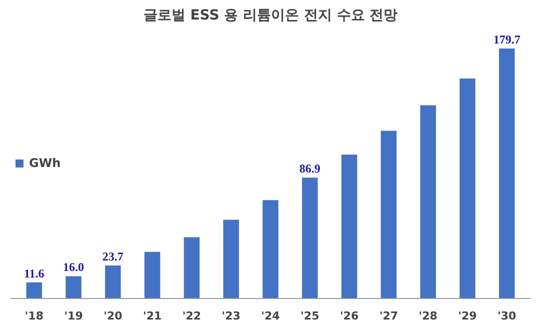 The image size is (540, 325). Describe the element at coordinates (310, 316) in the screenshot. I see `x-tick-label: '25` at that location.